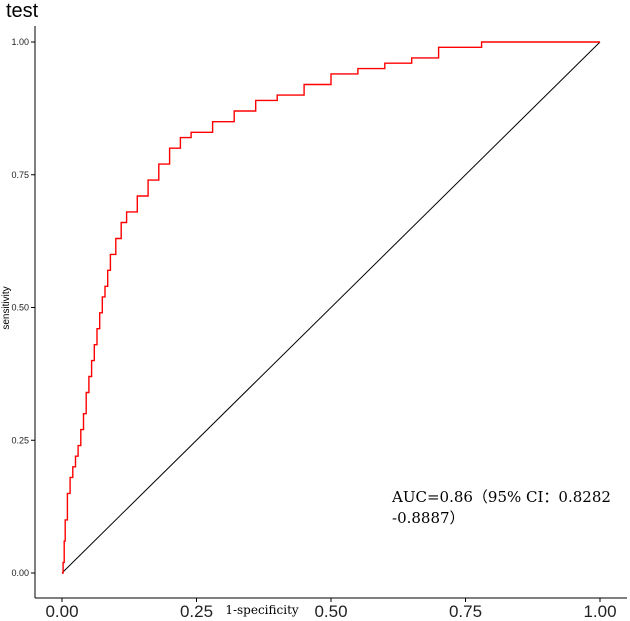 The width and height of the screenshot is (630, 621). I want to click on y-tick-label: 1.00, so click(20, 42).